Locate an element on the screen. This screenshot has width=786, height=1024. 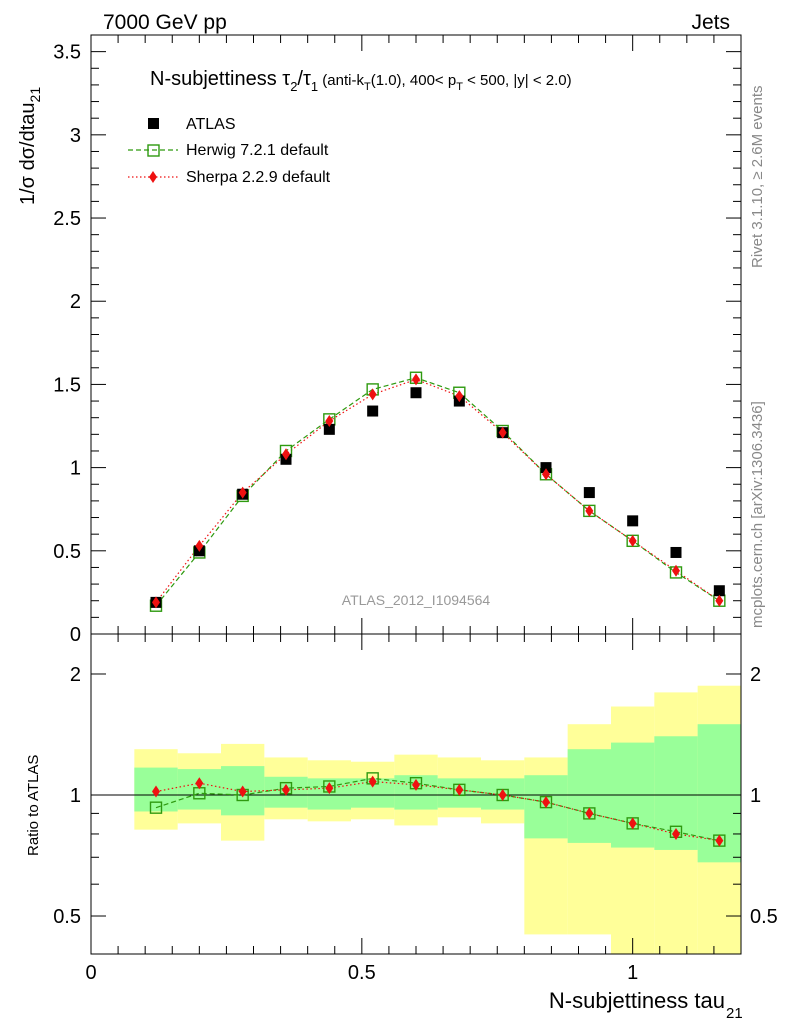
x-tick-label: 0.5 is located at coordinates (362, 973).